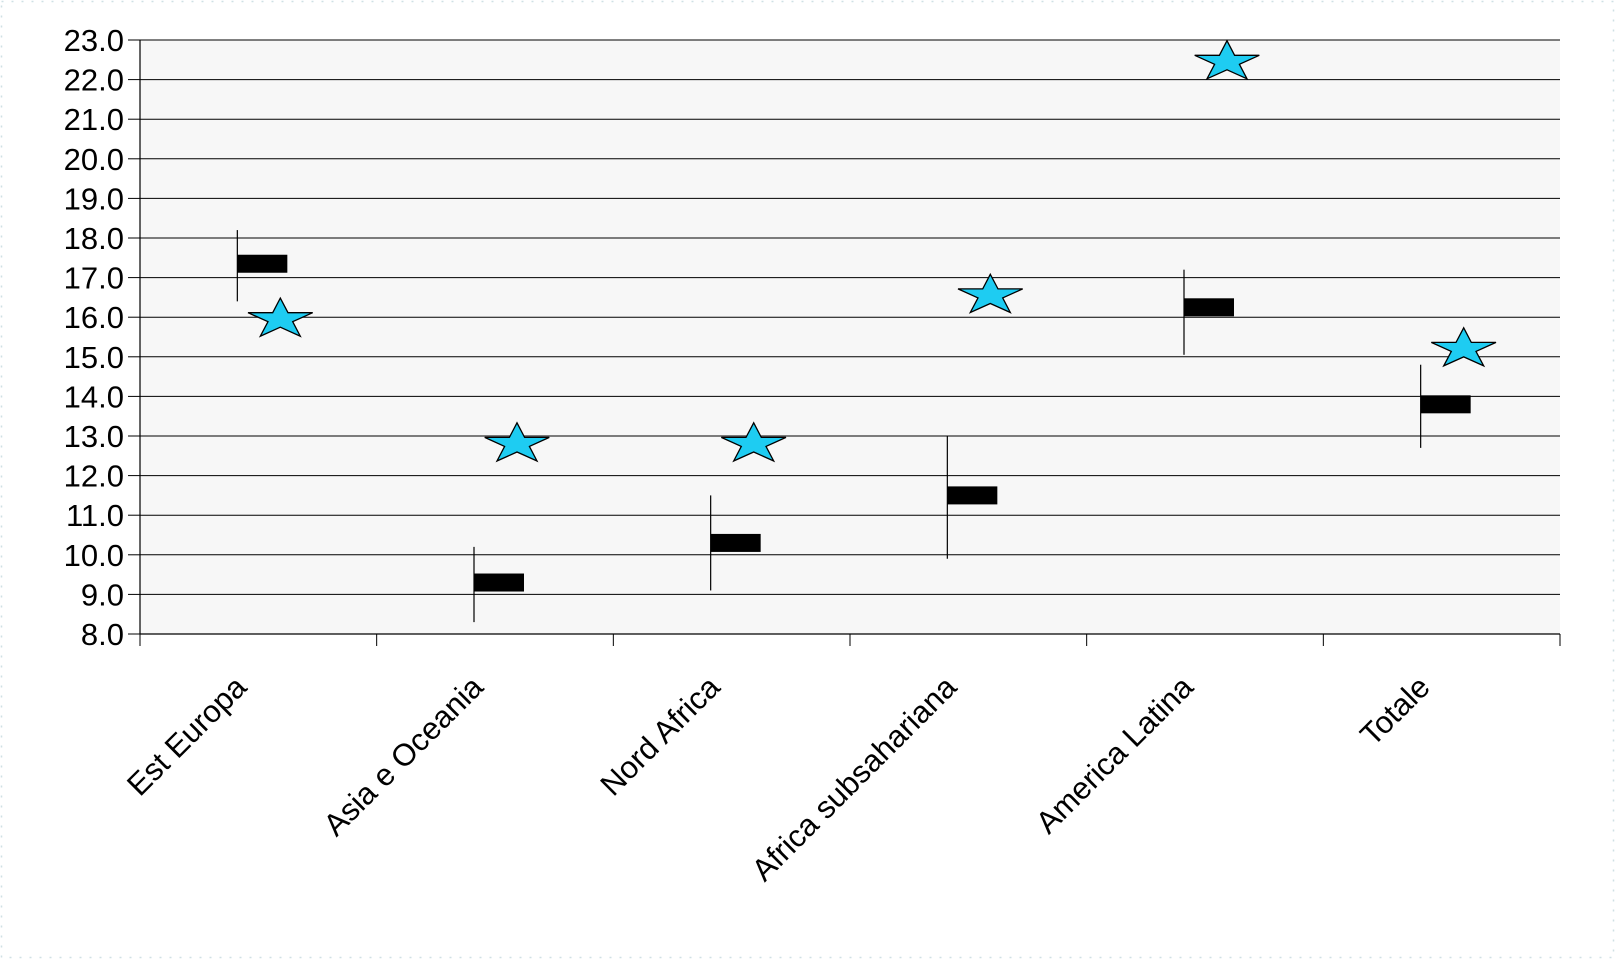  I want to click on y-tick-label: 18.0, so click(94, 238).